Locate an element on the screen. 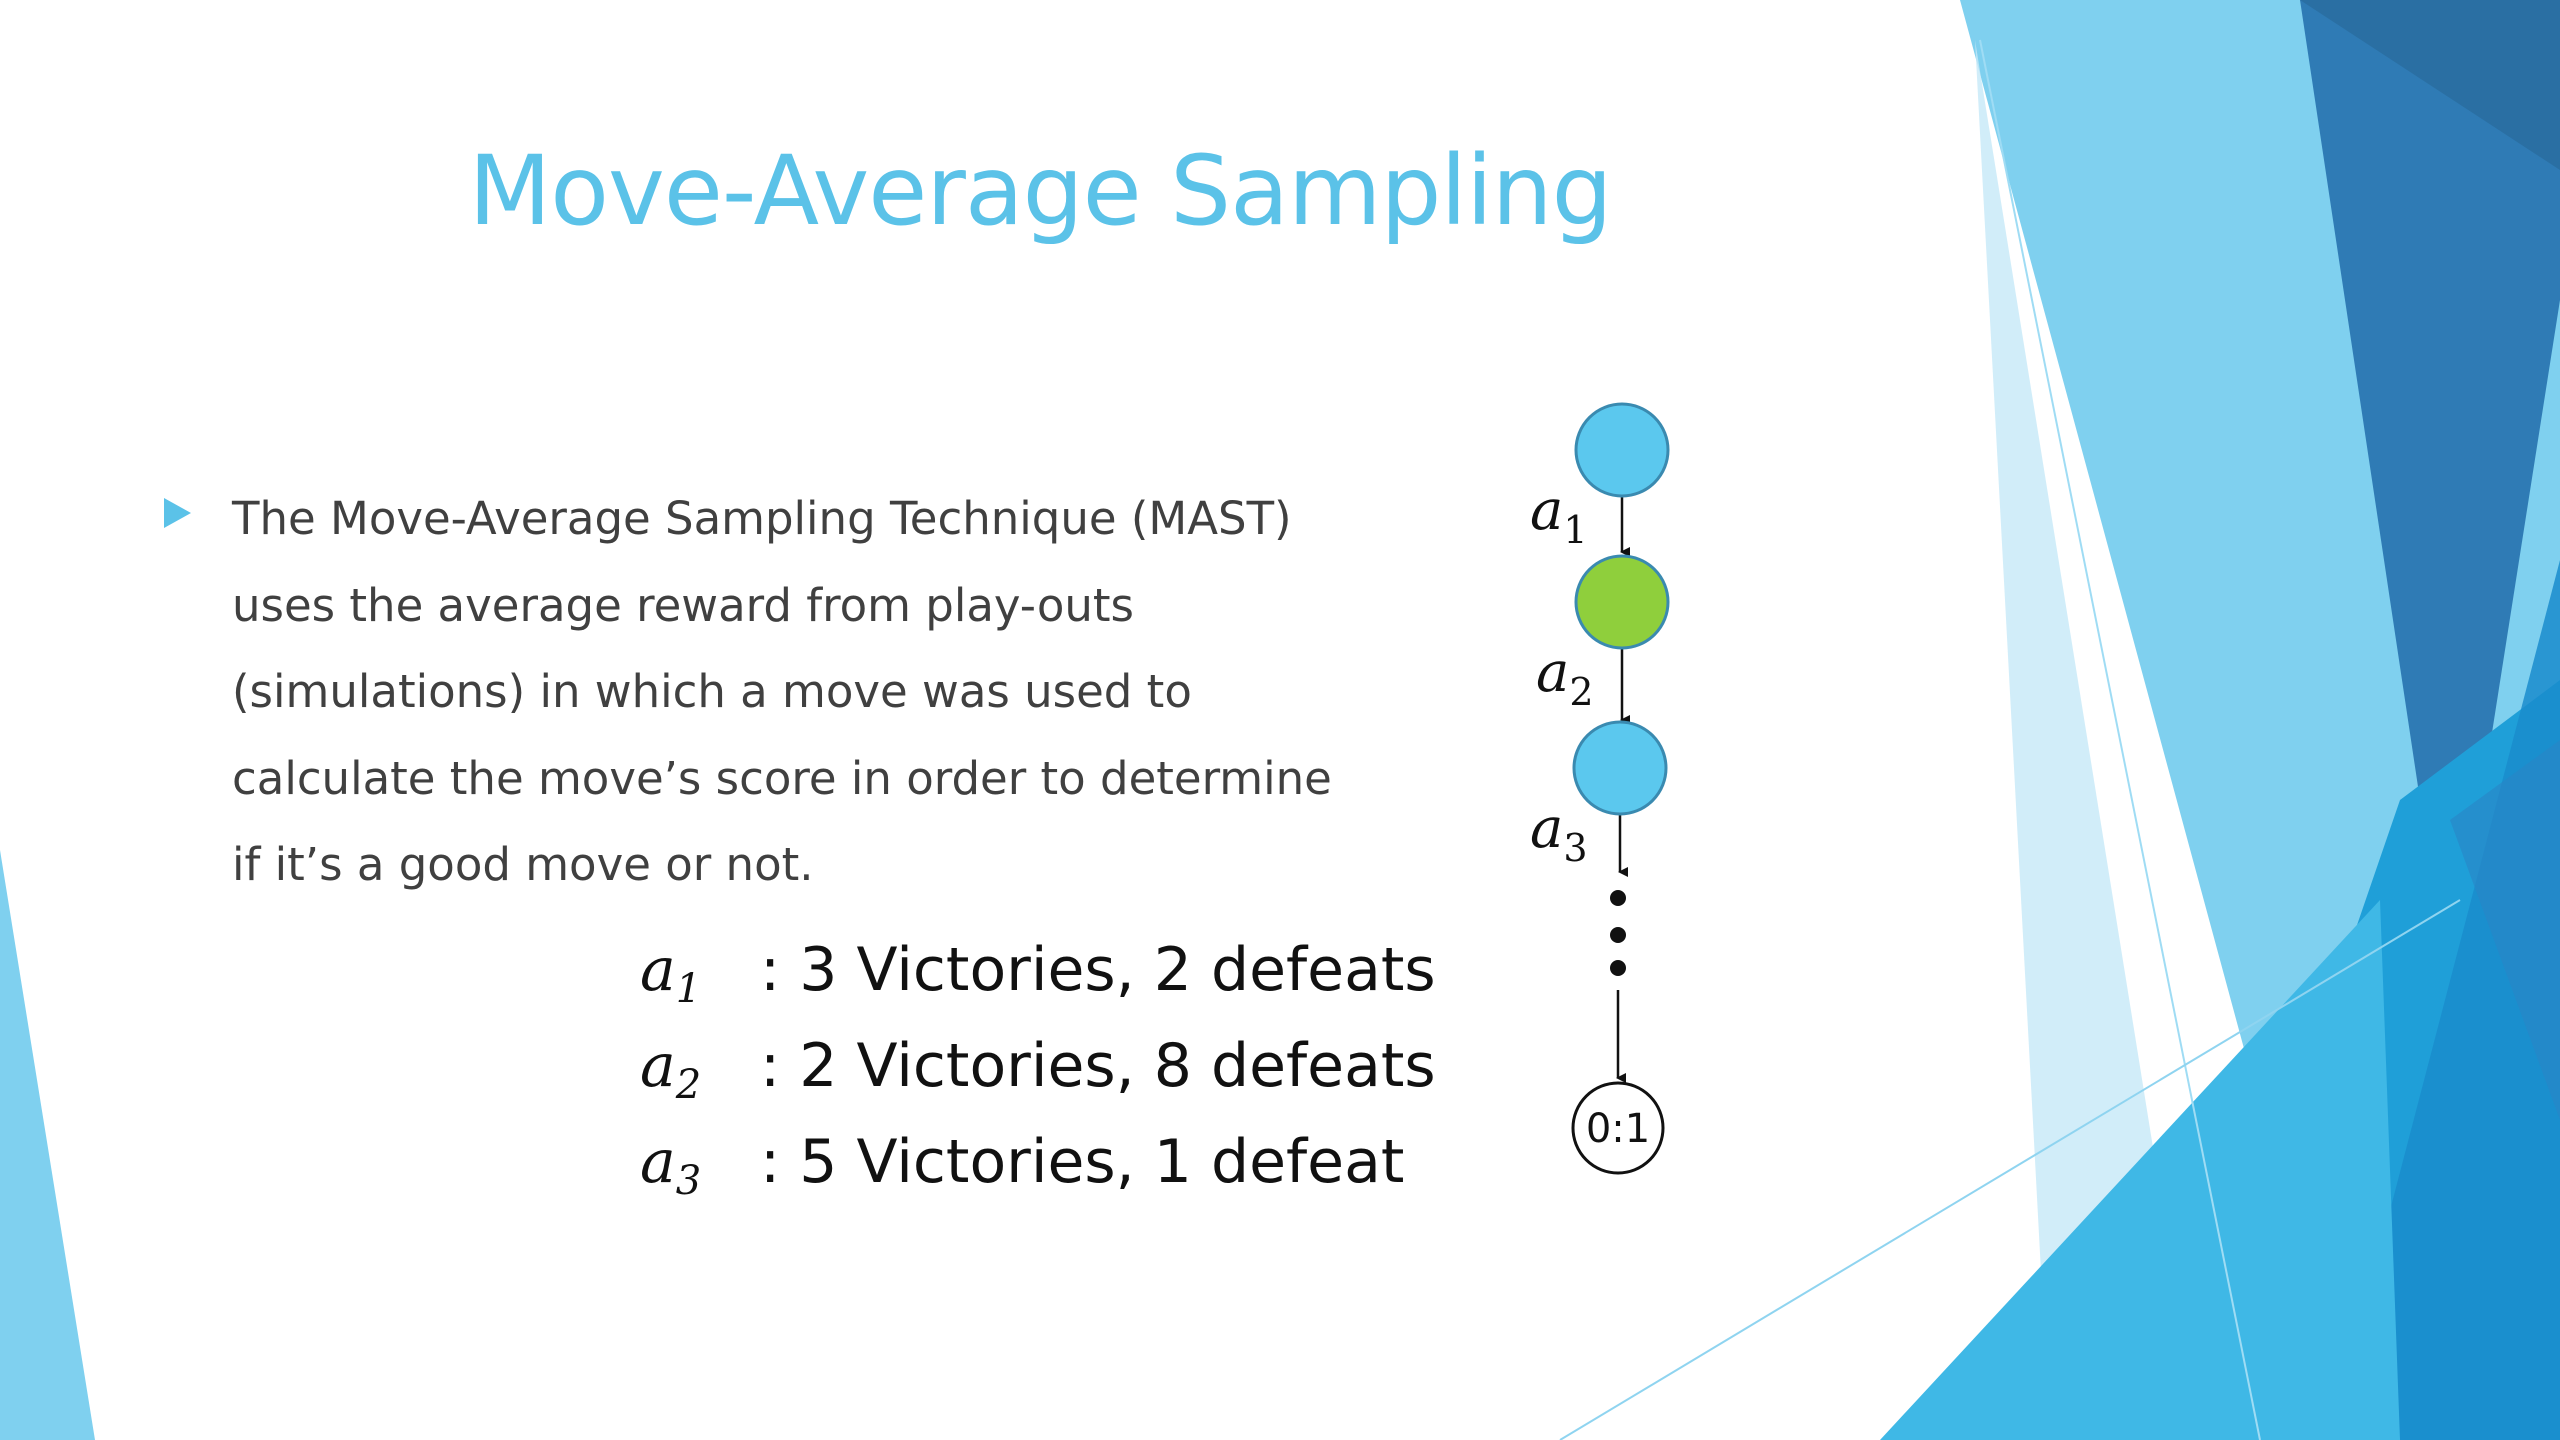  simulation-path-diagram: 0:1 is located at coordinates (1620, 788).